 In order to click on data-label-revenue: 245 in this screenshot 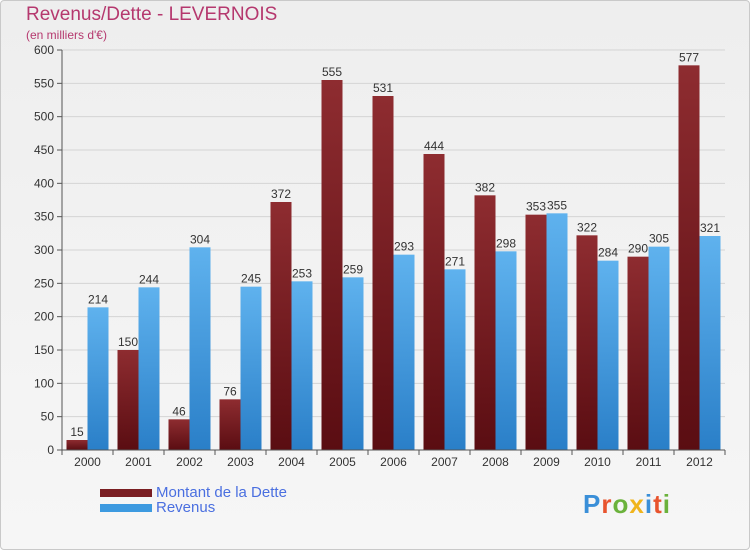, I will do `click(251, 279)`.